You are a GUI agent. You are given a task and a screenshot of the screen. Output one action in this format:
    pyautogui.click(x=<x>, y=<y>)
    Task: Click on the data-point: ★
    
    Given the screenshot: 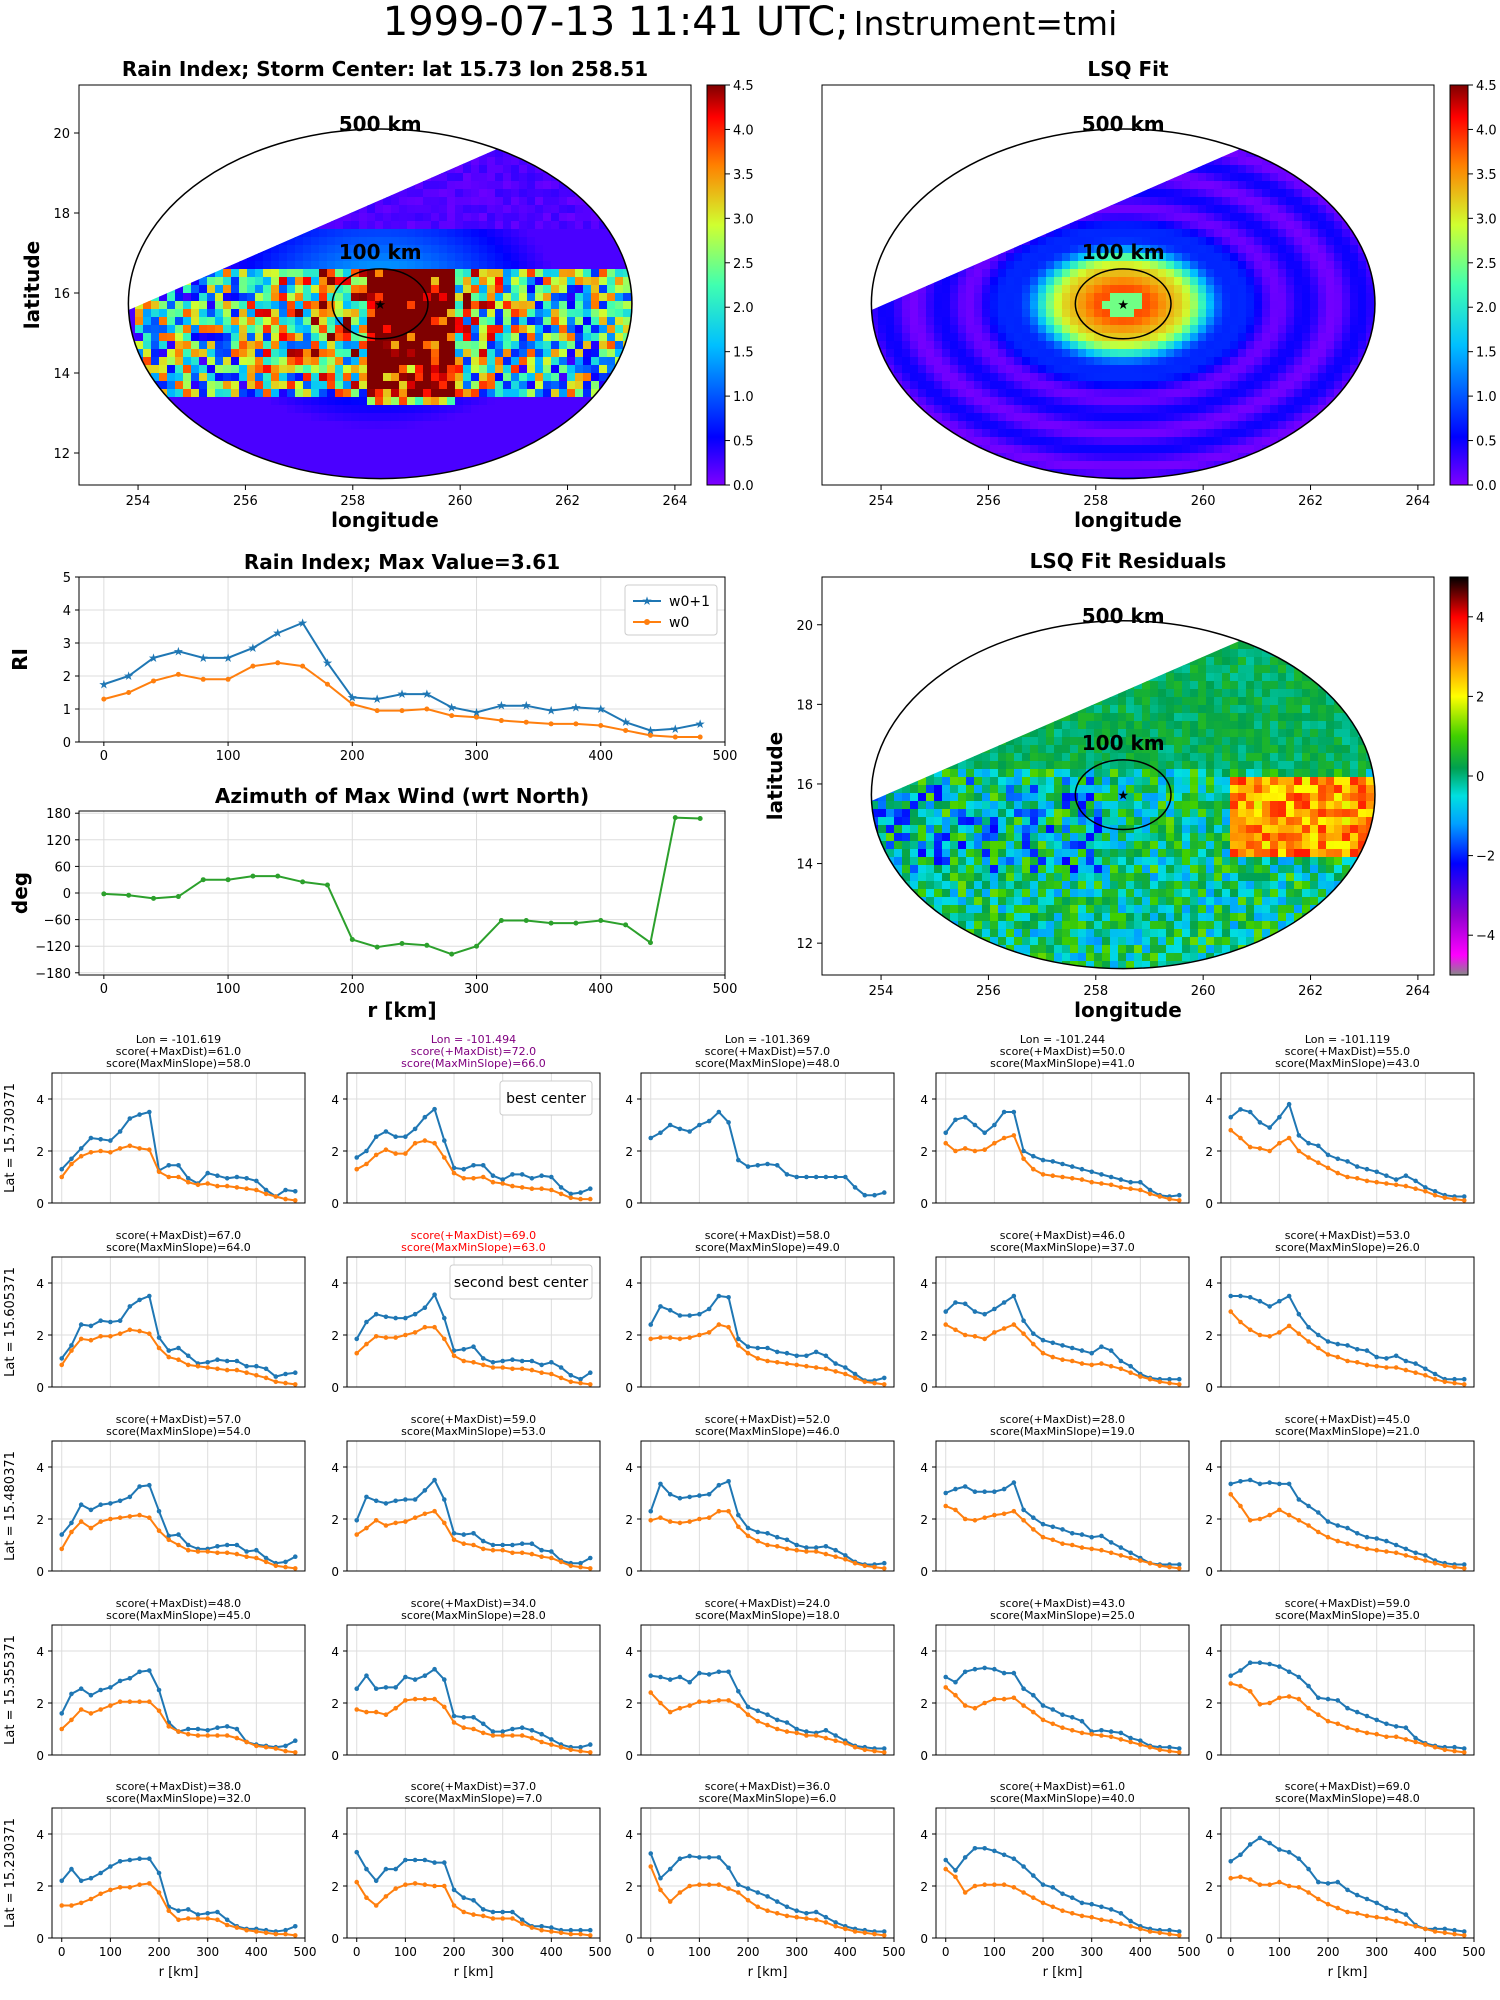 What is the action you would take?
    pyautogui.click(x=700, y=724)
    